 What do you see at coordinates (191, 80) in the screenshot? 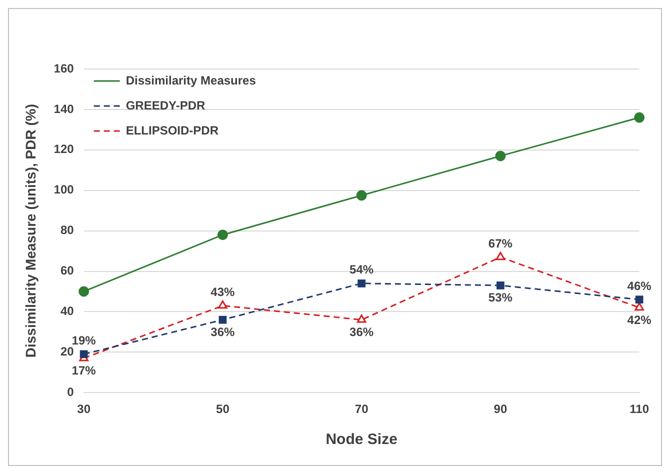
I see `legend-label: Dissimilarity Measures` at bounding box center [191, 80].